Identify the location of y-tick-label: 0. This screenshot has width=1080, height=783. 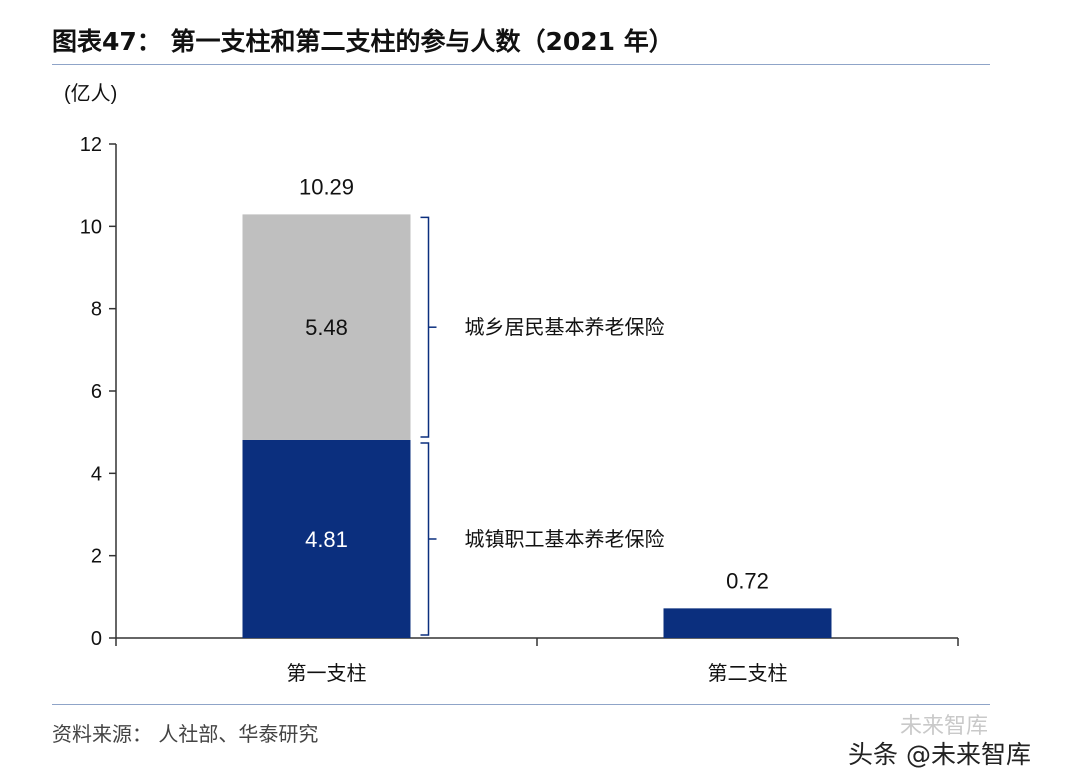
(96, 639).